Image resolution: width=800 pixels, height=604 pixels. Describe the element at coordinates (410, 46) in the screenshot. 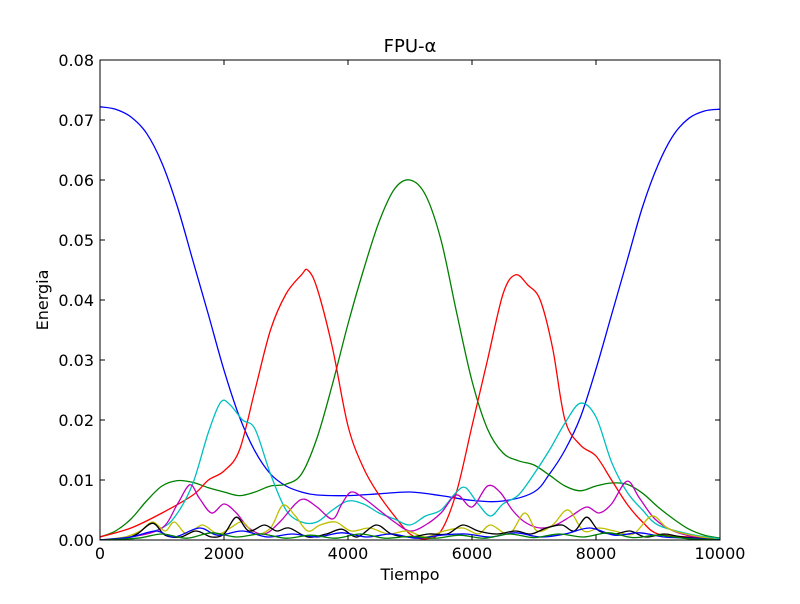

I see `chart-title: FPU-α` at that location.